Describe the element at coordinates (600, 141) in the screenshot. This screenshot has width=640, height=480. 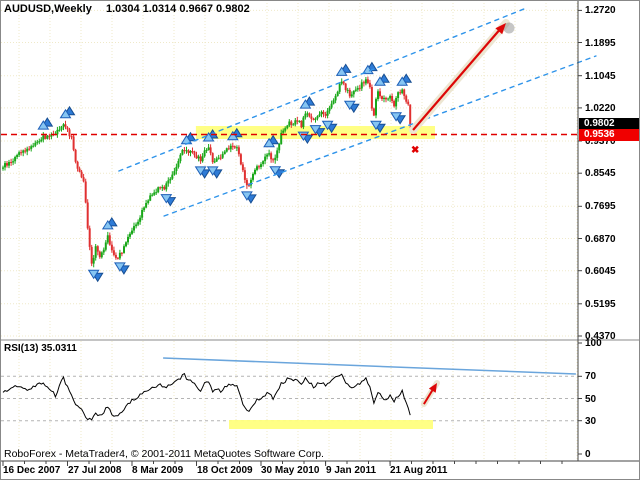
I see `price-tick-label: 0.9370` at that location.